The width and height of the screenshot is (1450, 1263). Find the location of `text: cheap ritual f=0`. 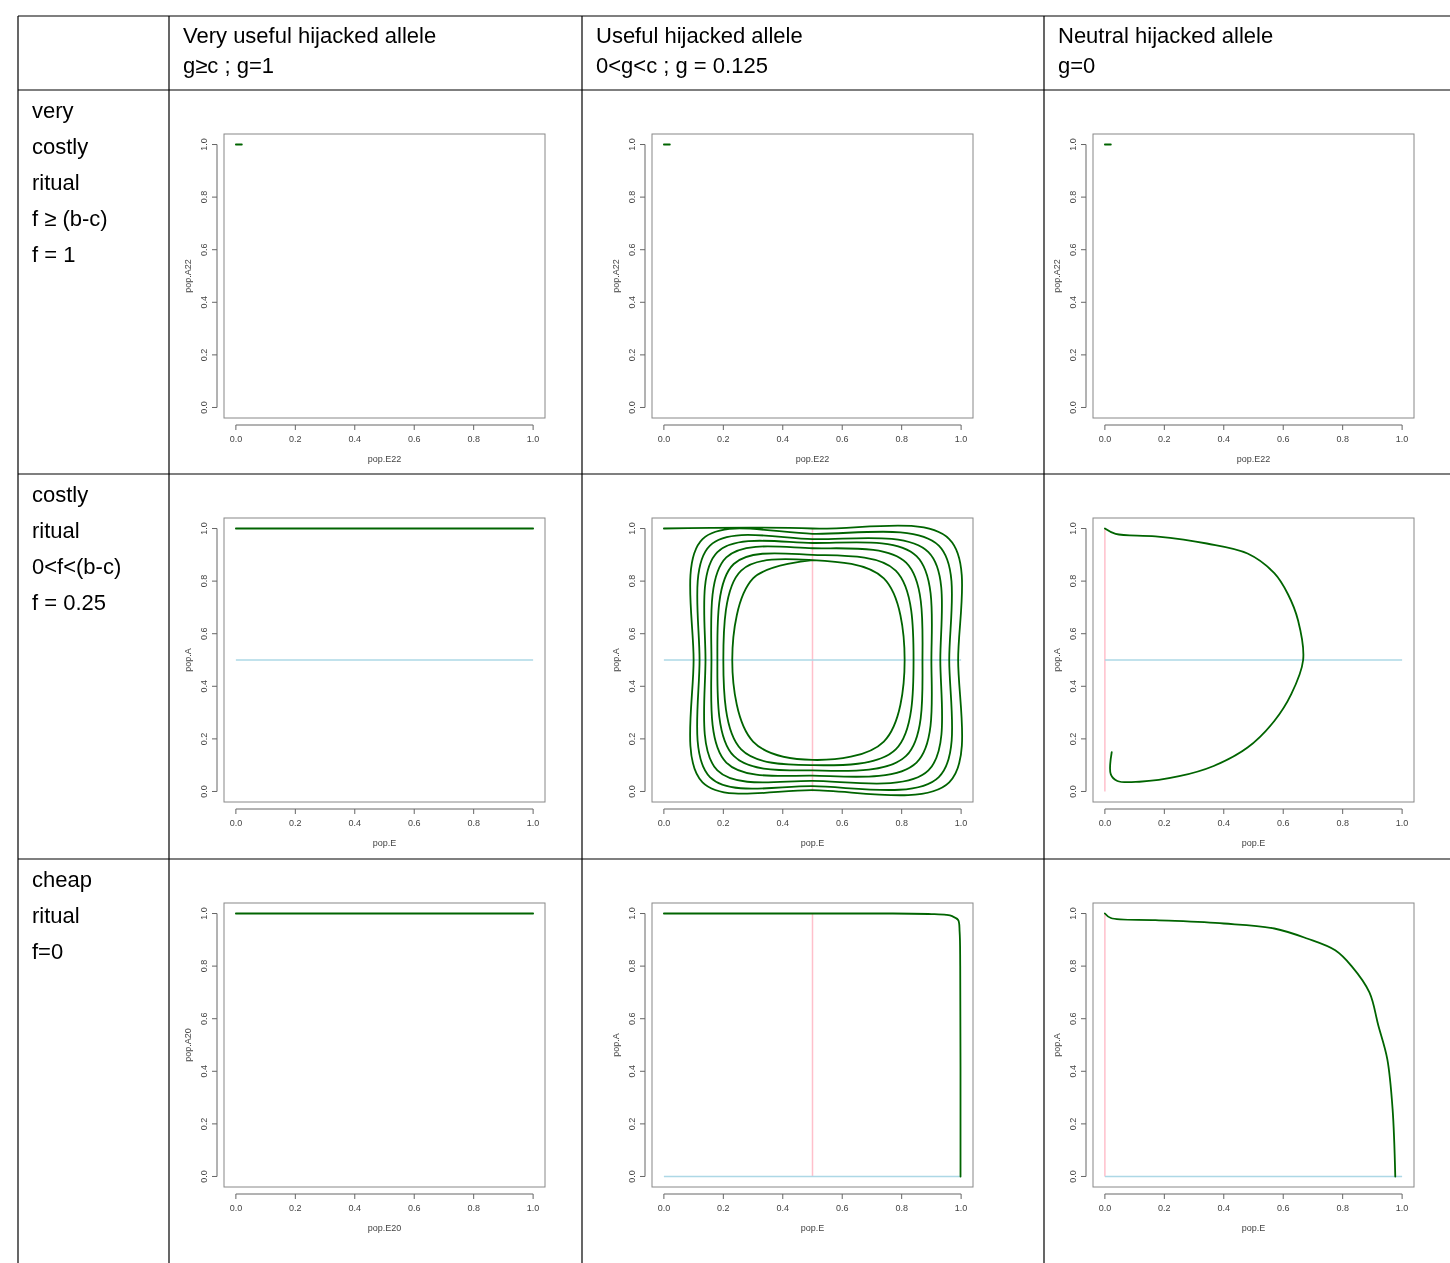

text: cheap ritual f=0 is located at coordinates (62, 915).